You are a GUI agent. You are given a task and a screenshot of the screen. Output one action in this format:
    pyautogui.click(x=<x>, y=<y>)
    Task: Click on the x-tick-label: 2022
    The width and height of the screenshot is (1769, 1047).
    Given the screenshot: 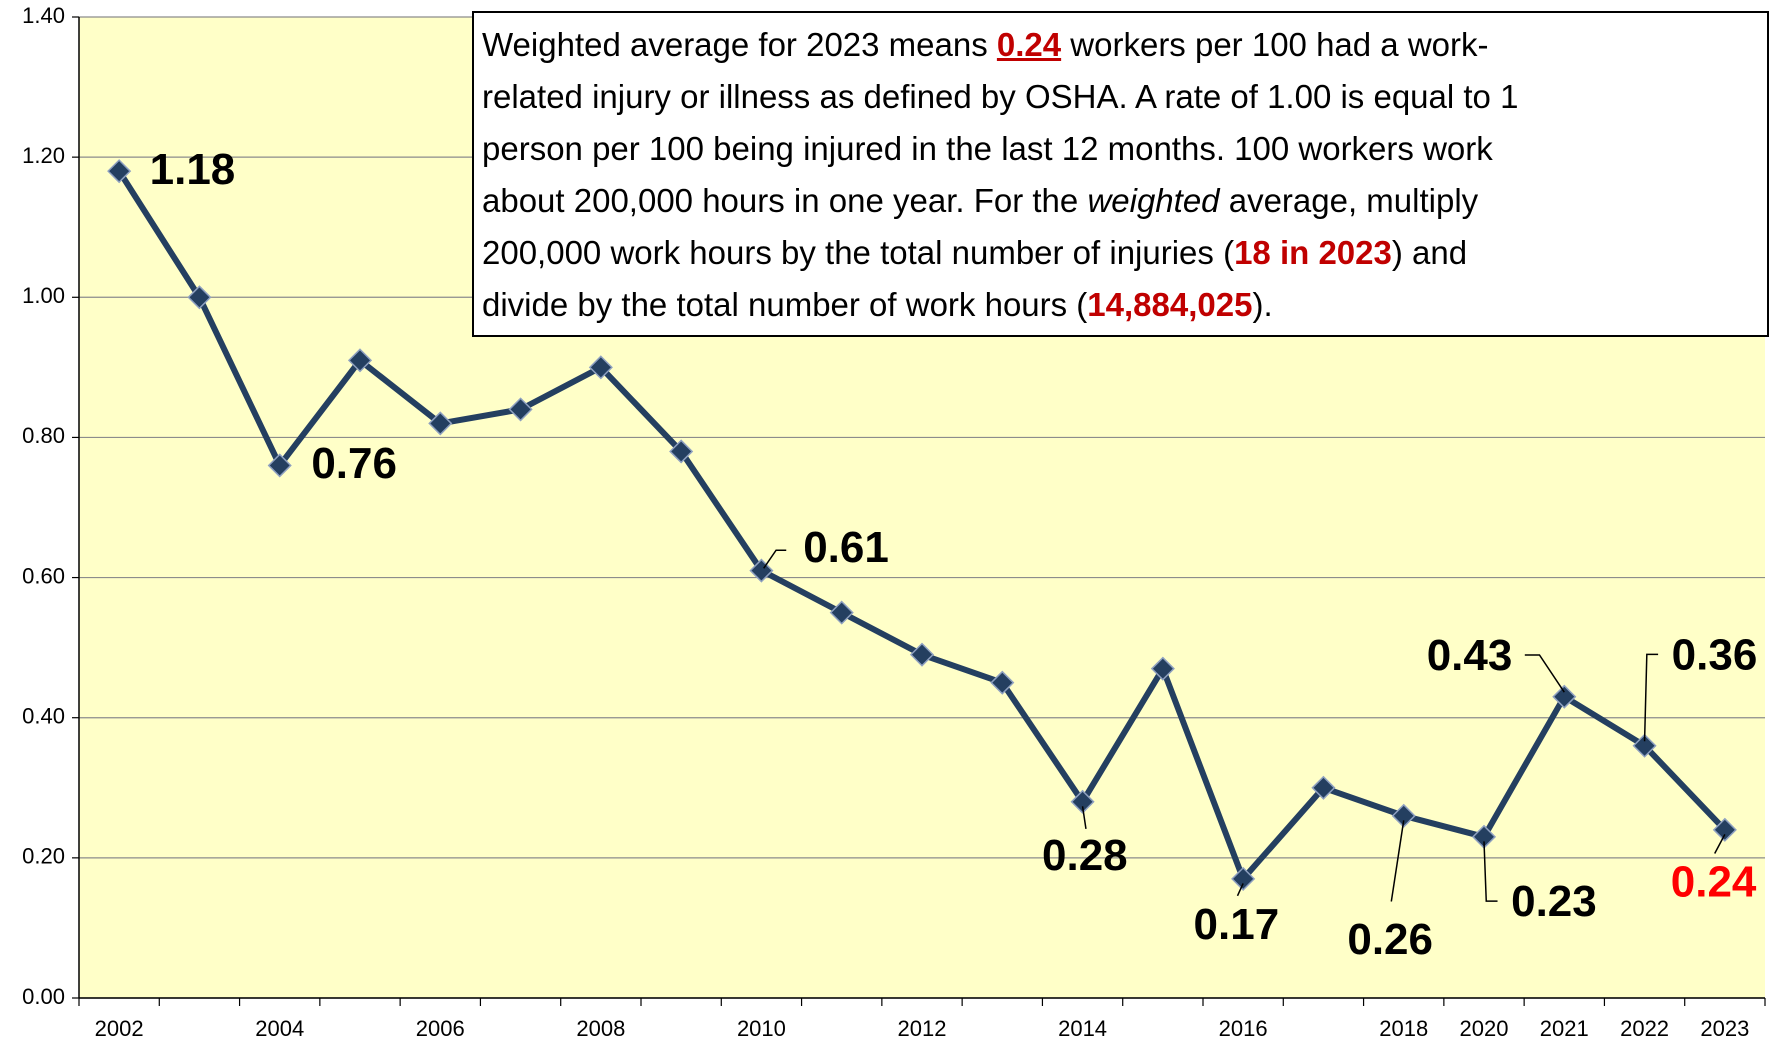 What is the action you would take?
    pyautogui.click(x=1644, y=1028)
    